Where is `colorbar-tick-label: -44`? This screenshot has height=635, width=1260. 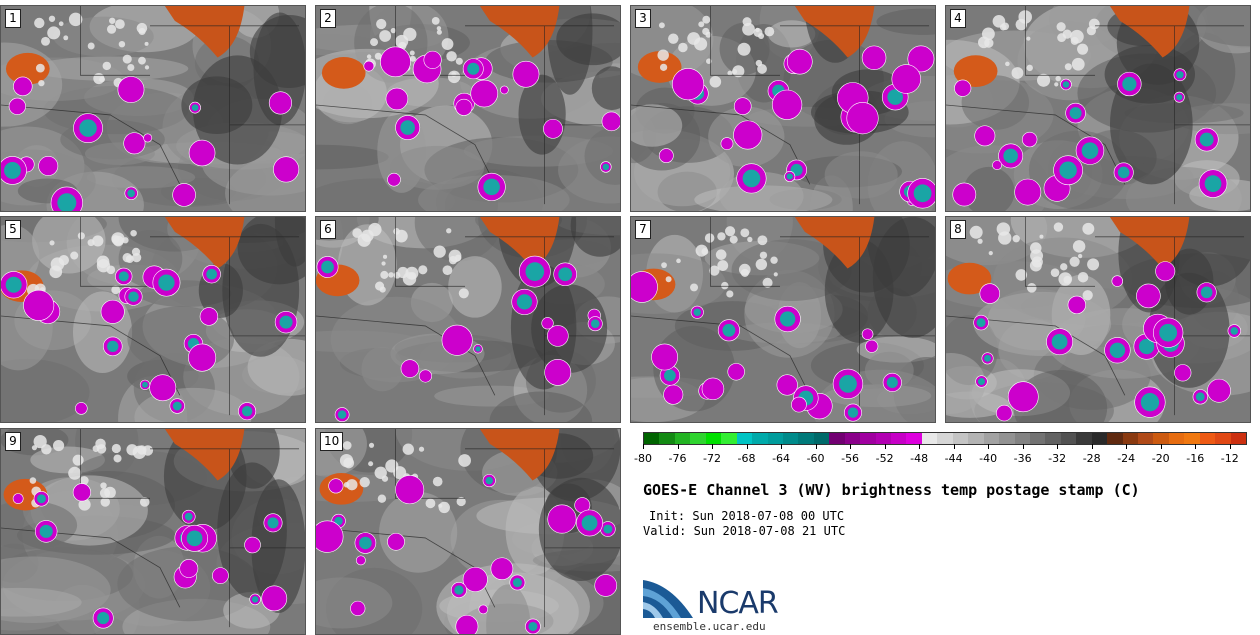
colorbar-tick-label: -44 is located at coordinates (953, 458).